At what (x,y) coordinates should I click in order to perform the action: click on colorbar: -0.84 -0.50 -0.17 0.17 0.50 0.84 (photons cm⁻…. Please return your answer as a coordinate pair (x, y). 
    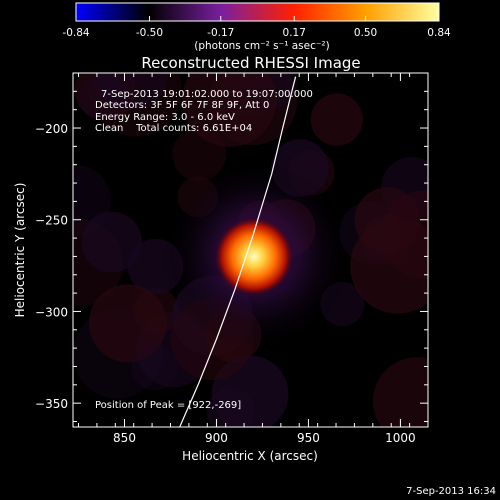
    Looking at the image, I should click on (256, 27).